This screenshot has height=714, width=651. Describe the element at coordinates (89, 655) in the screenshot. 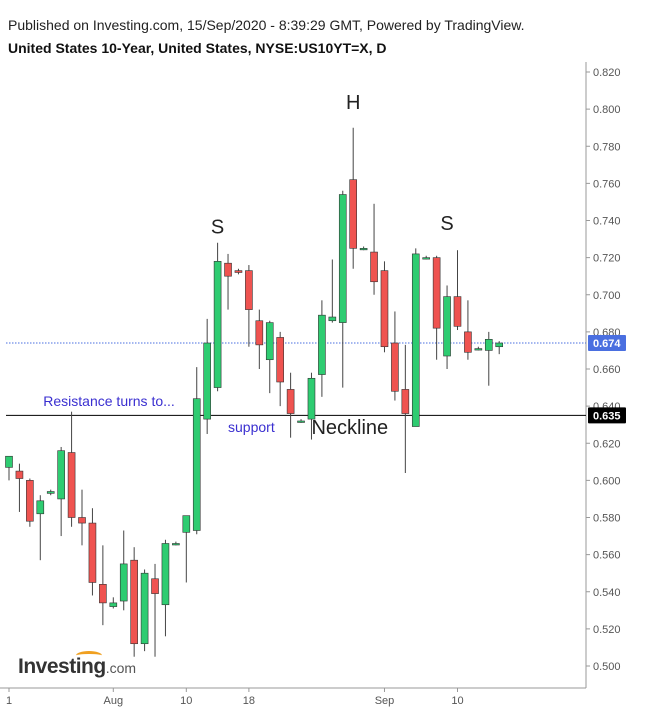

I see `logo-swoosh-icon` at that location.